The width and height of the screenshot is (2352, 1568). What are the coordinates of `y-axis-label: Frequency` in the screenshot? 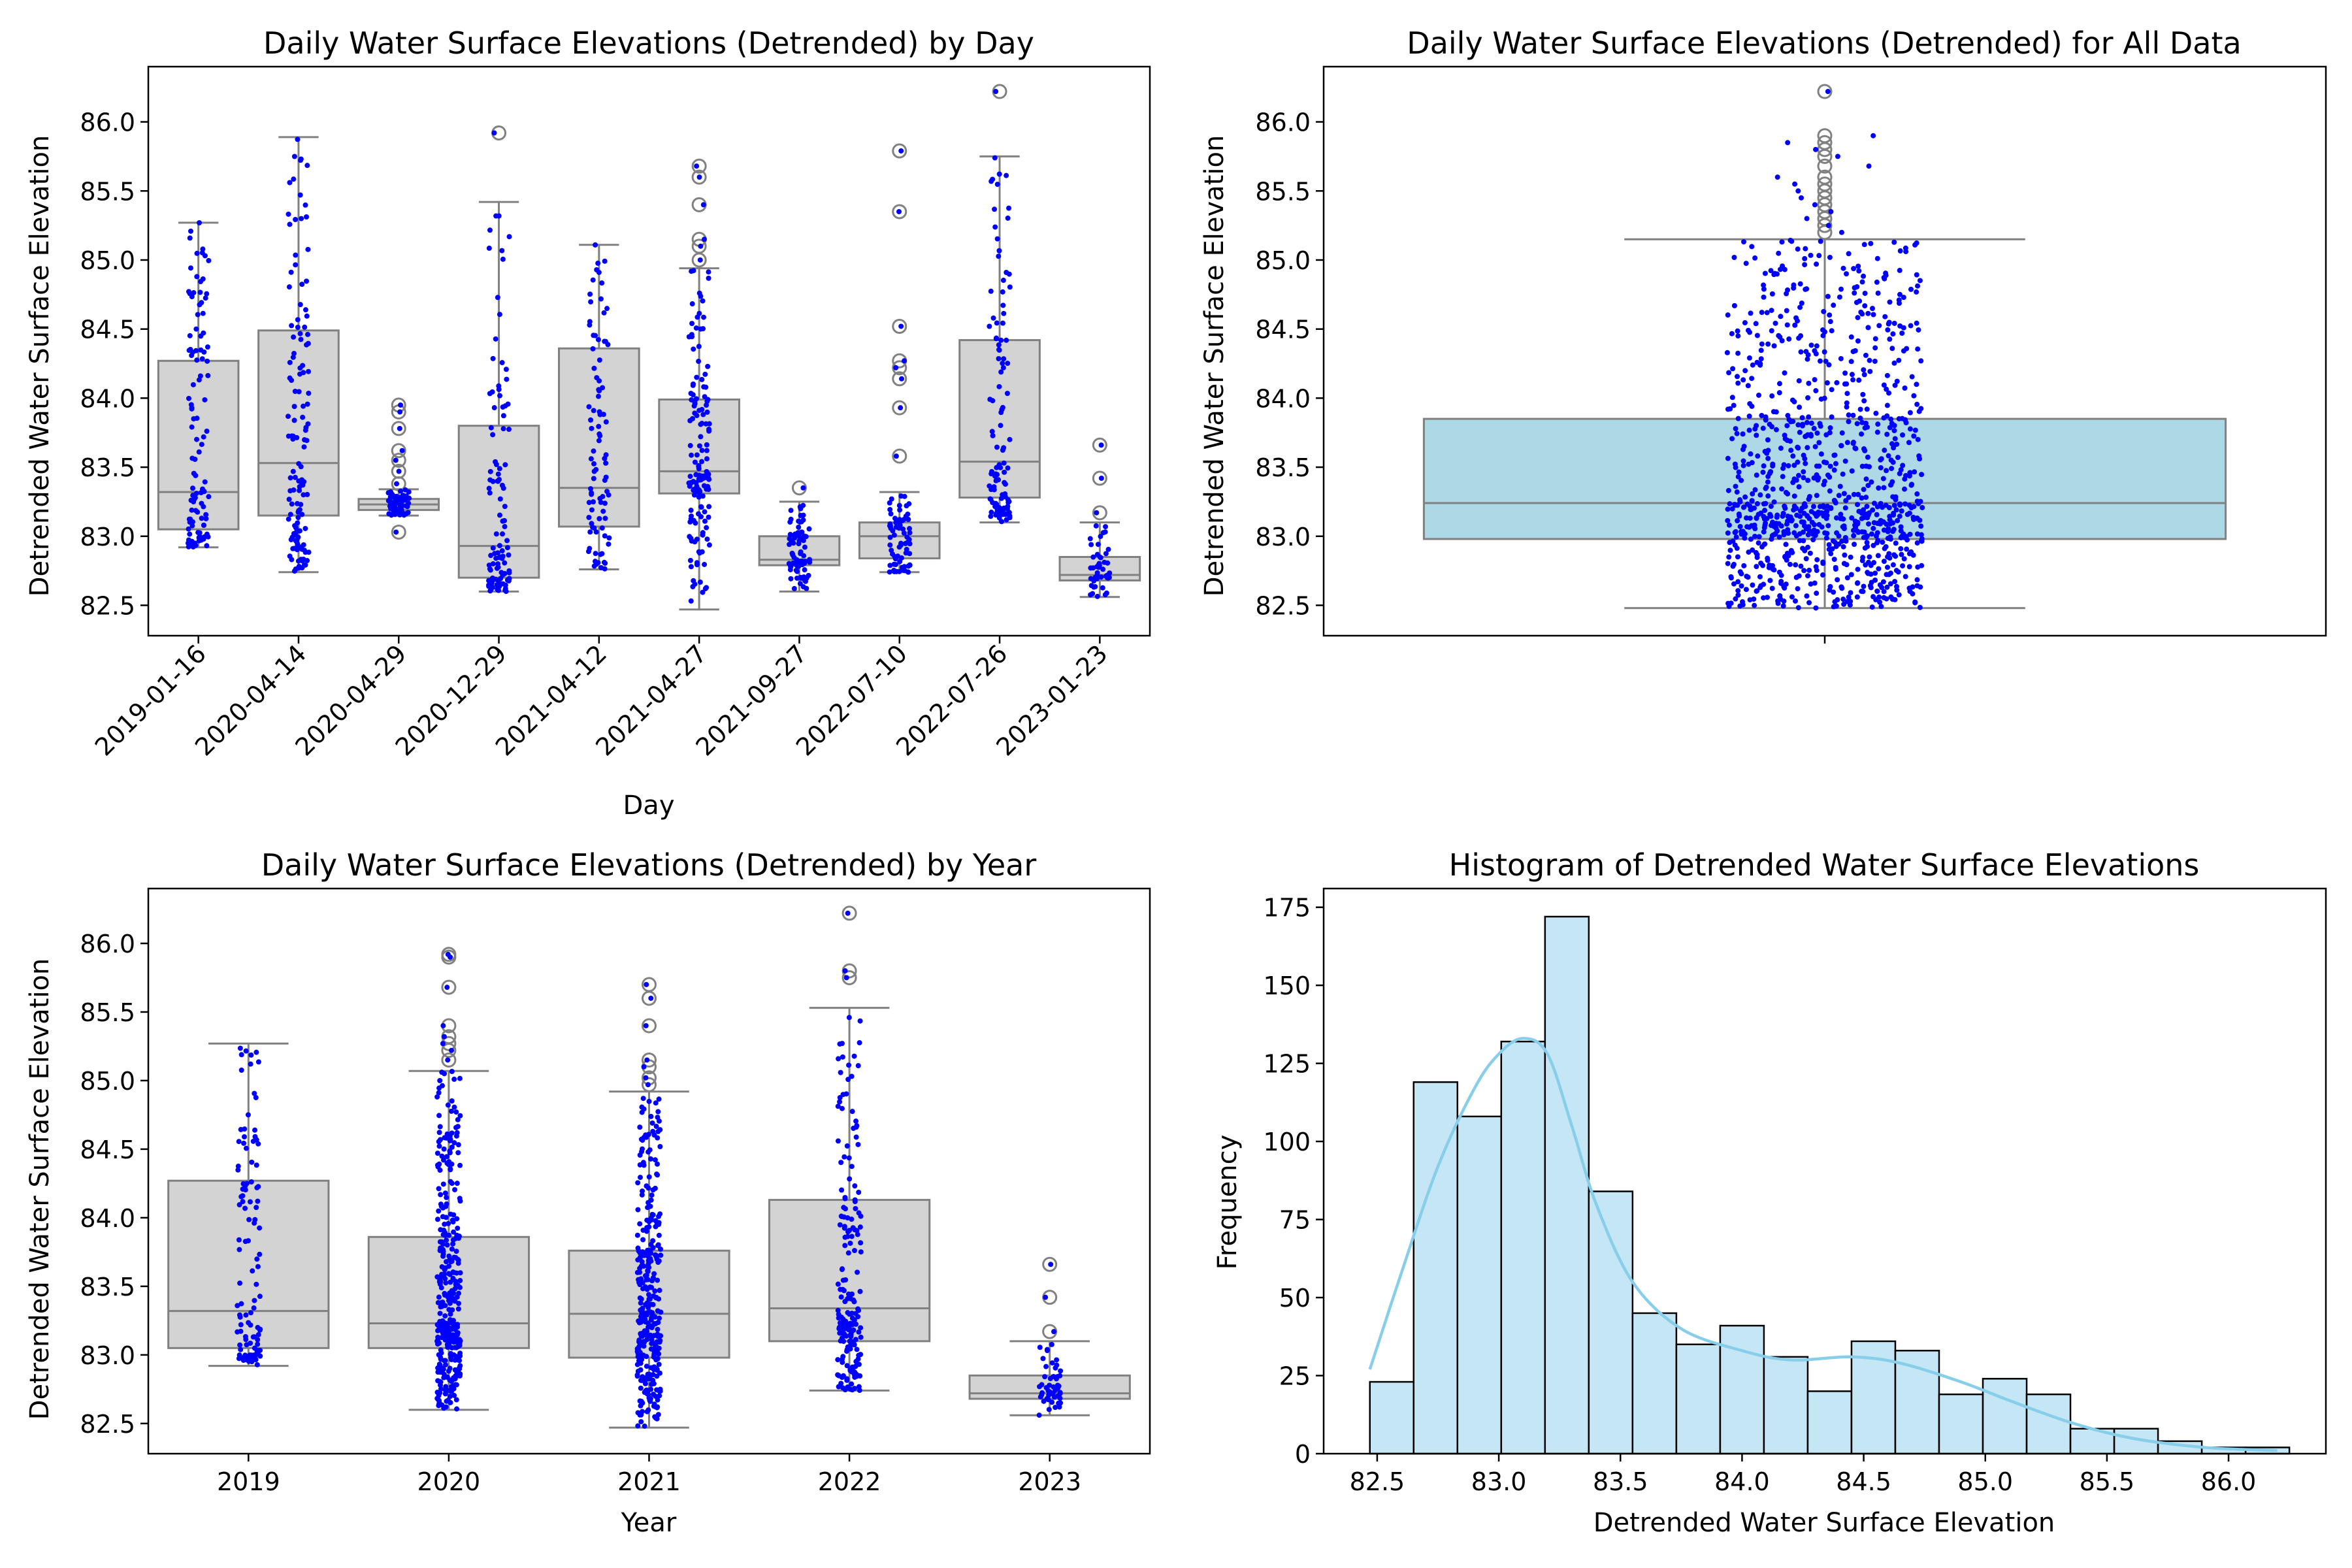 It's located at (1228, 1202).